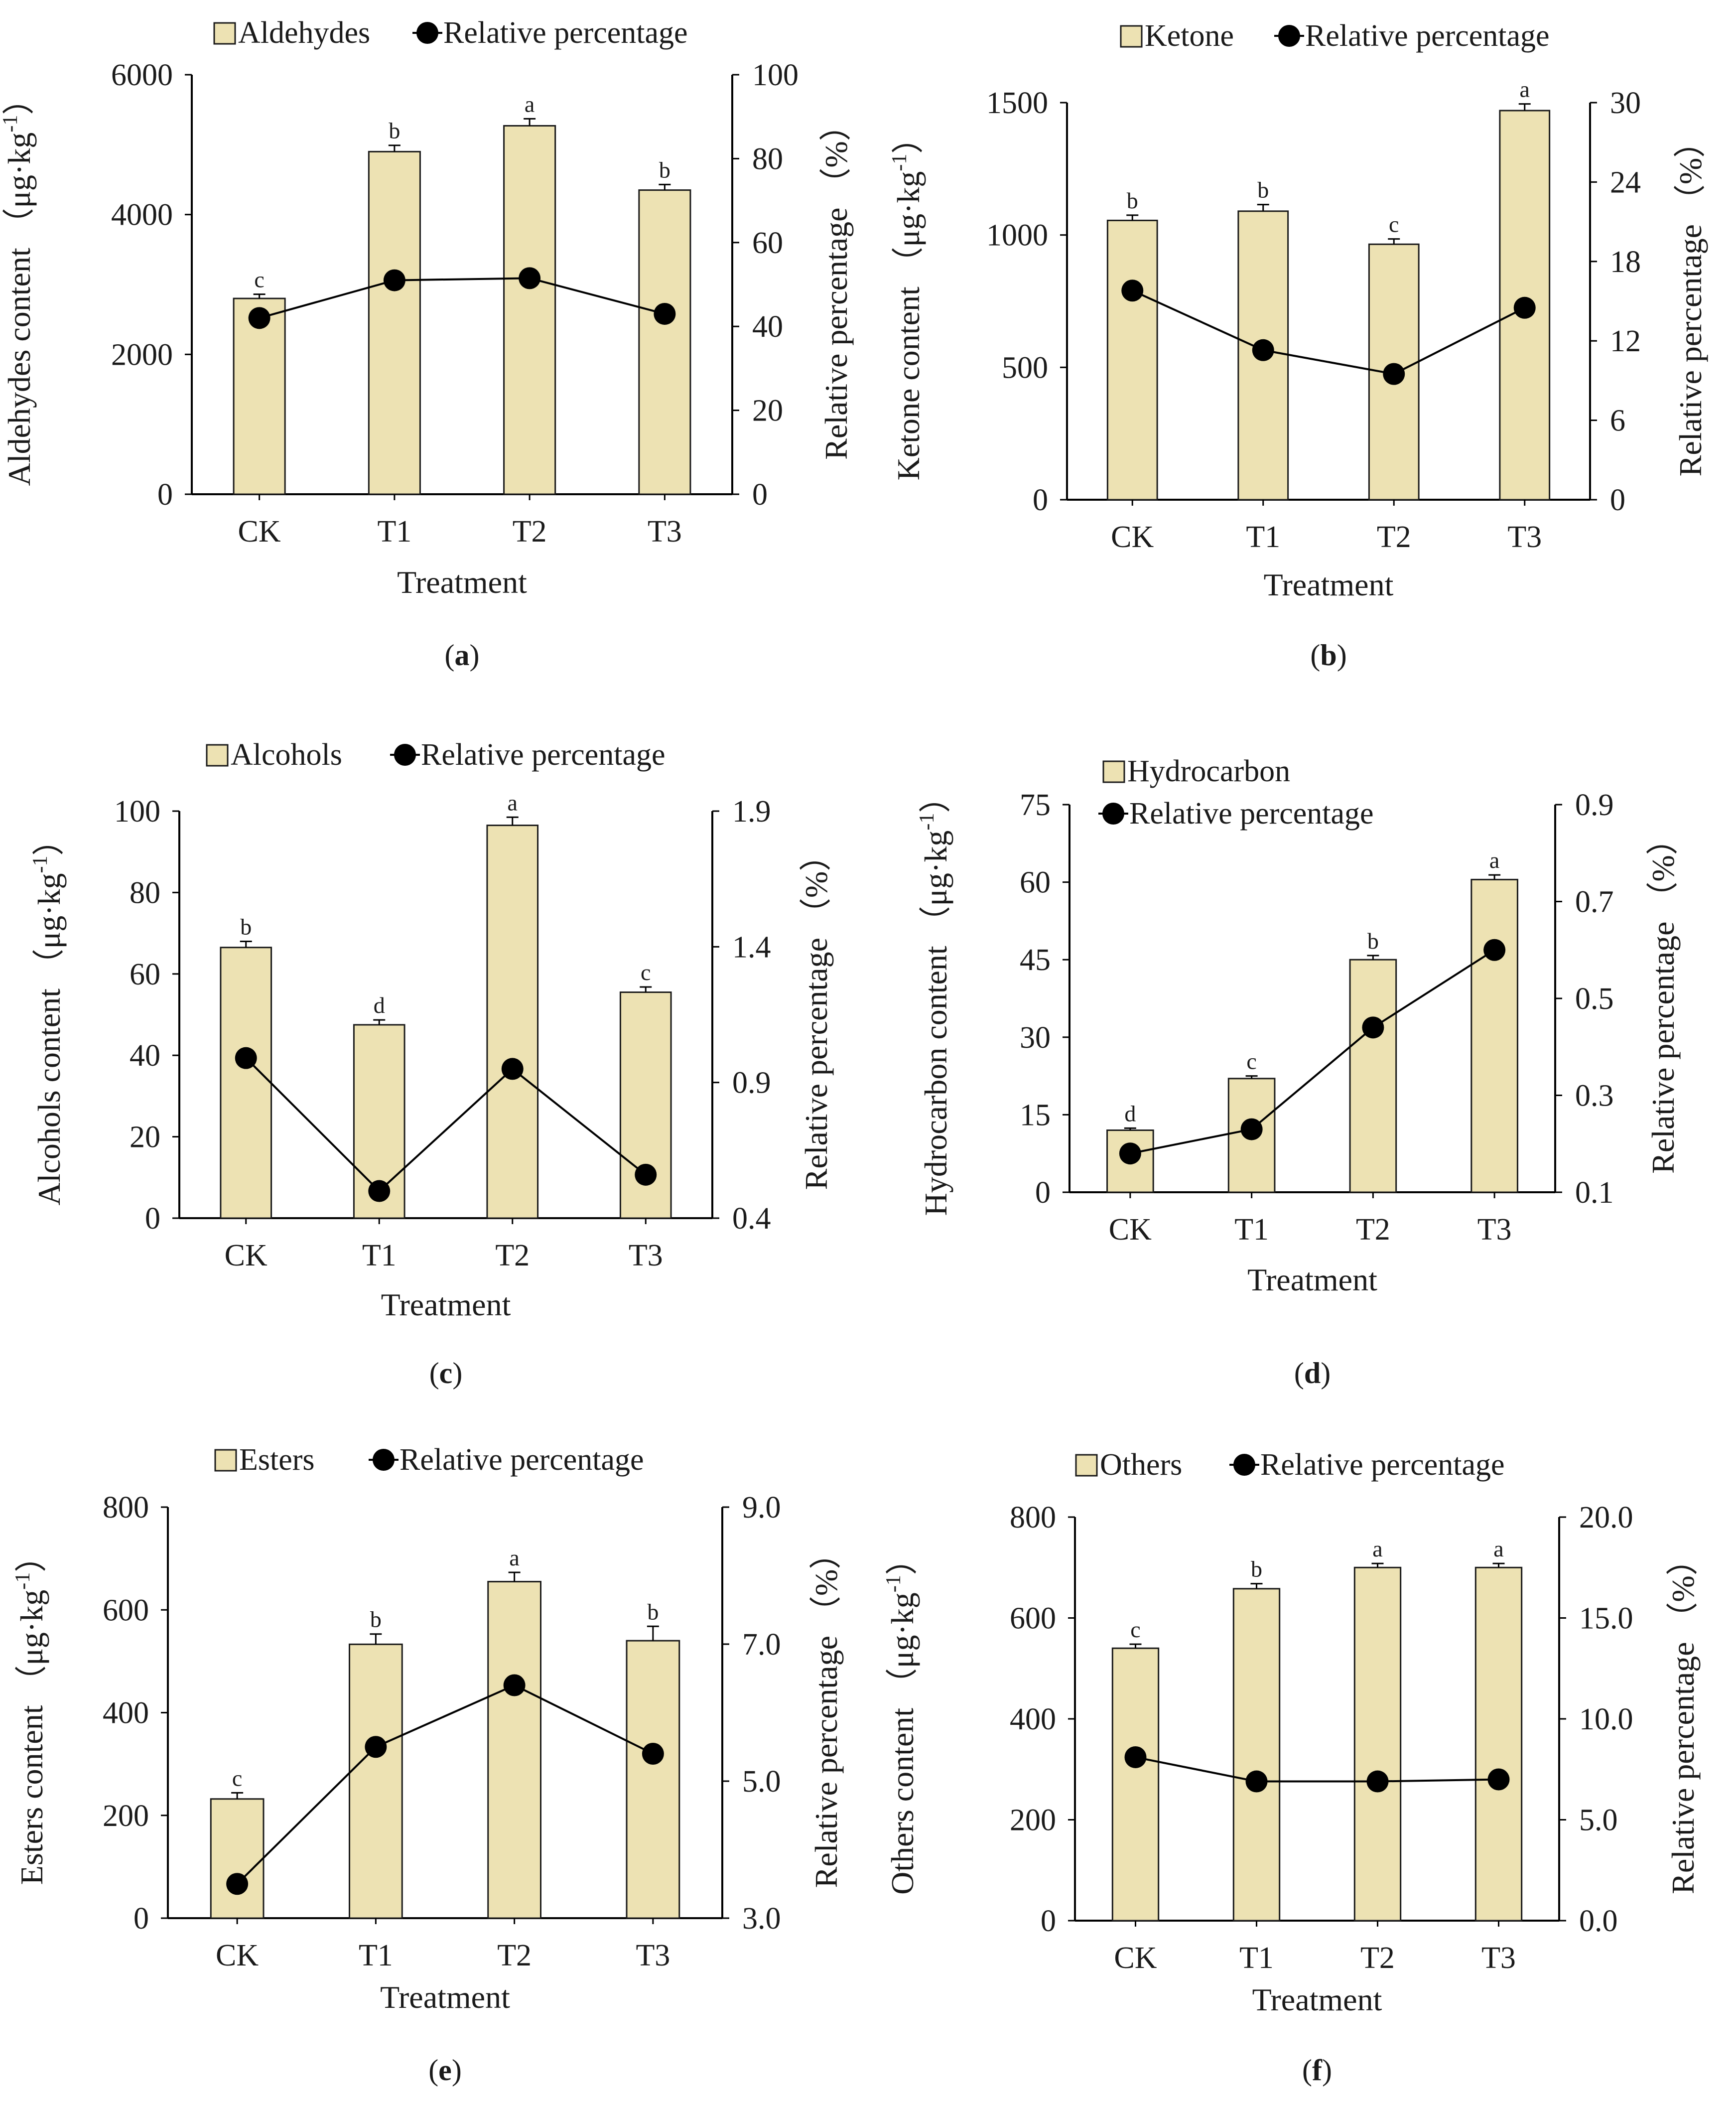  What do you see at coordinates (760, 495) in the screenshot?
I see `right-y-tick-label: 0` at bounding box center [760, 495].